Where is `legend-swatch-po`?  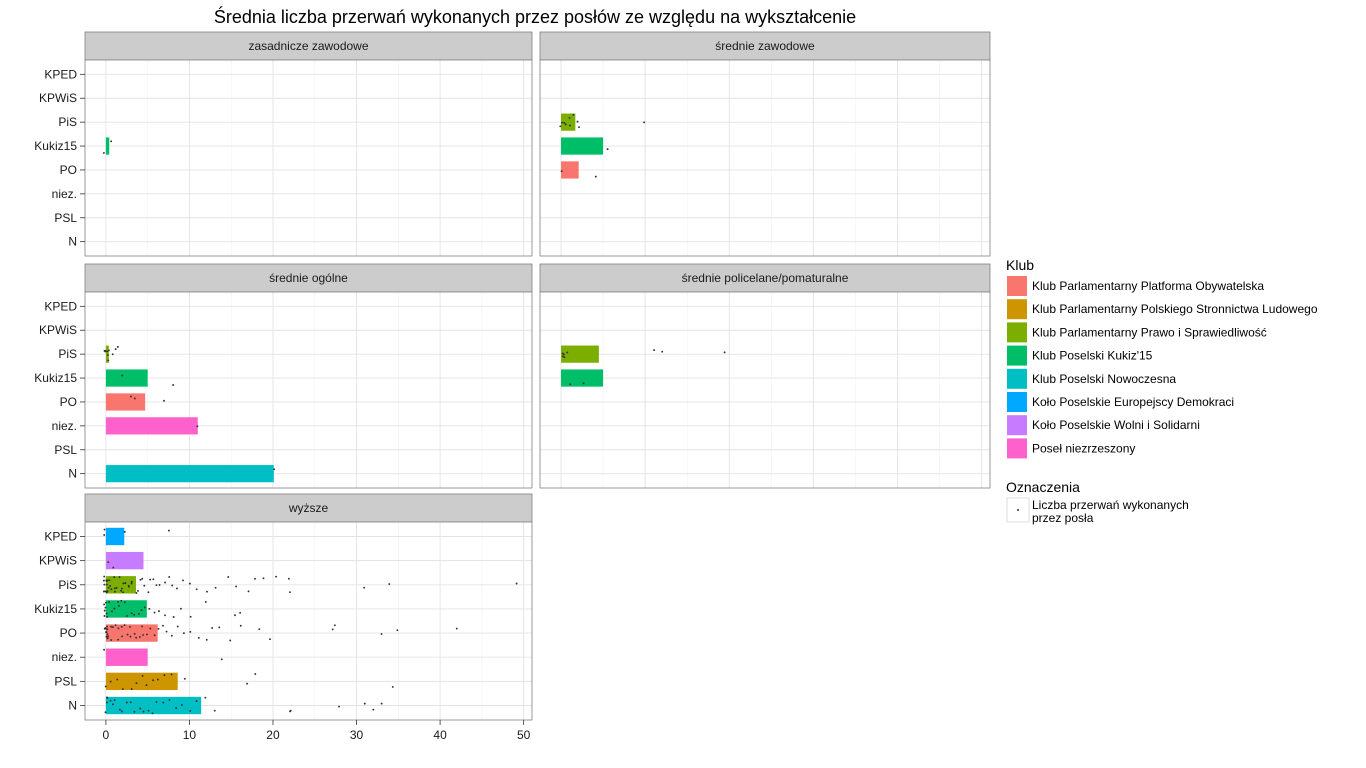
legend-swatch-po is located at coordinates (1017, 286).